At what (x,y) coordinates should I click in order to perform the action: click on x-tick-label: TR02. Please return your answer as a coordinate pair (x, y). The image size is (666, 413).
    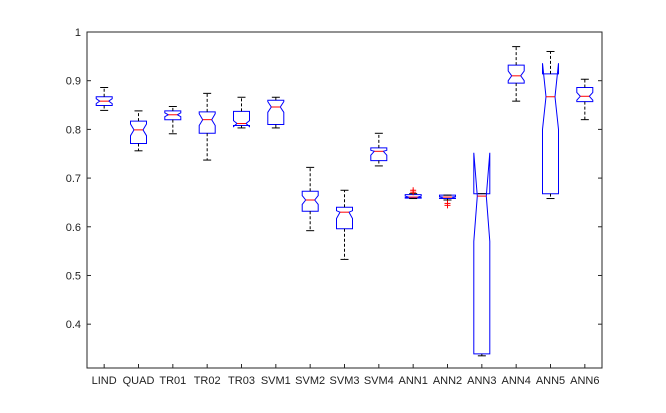
    Looking at the image, I should click on (207, 381).